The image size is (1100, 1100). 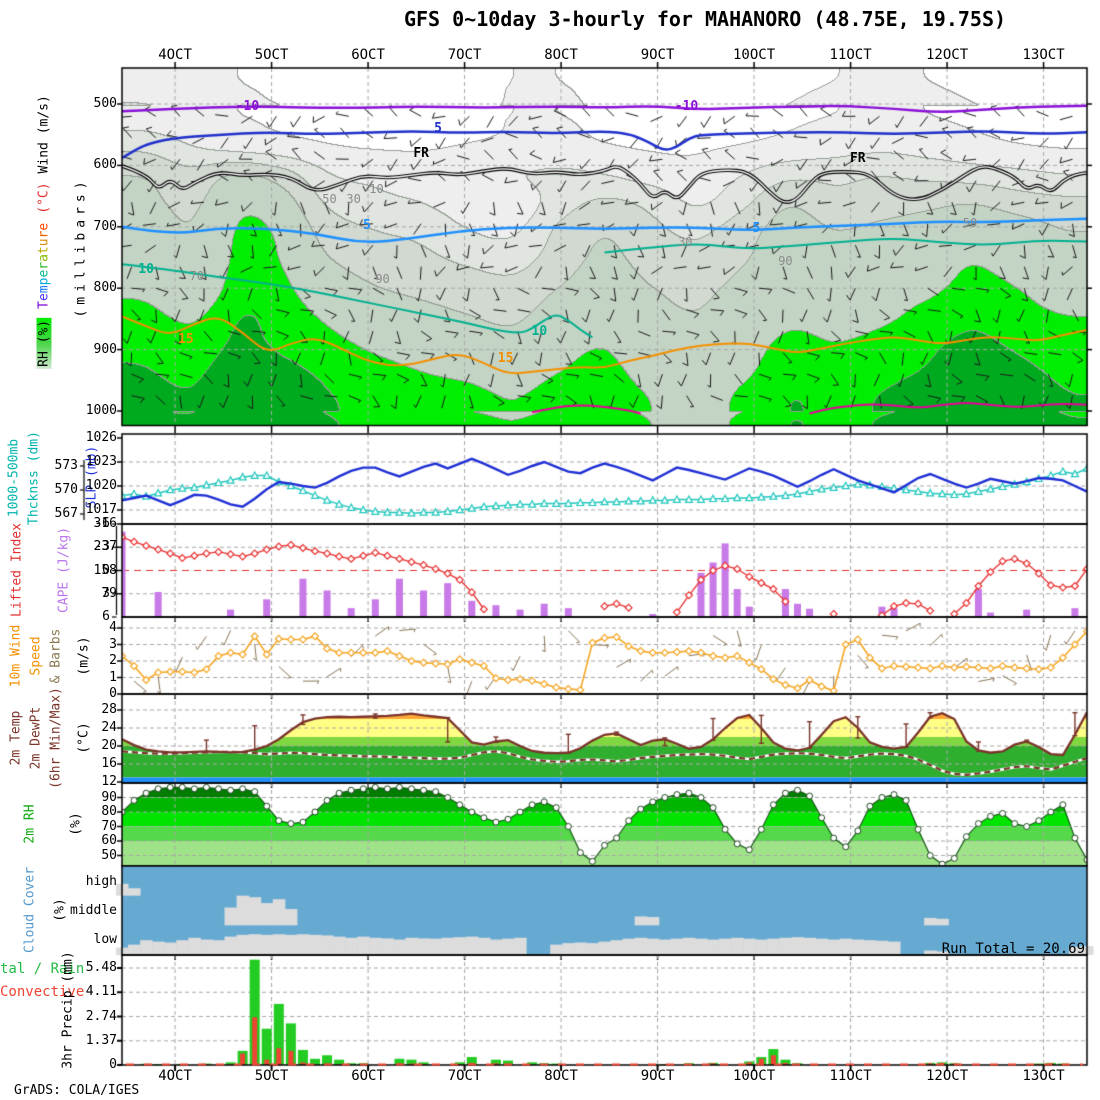 I want to click on cloud-level-middle-label: middle, so click(x=93, y=910).